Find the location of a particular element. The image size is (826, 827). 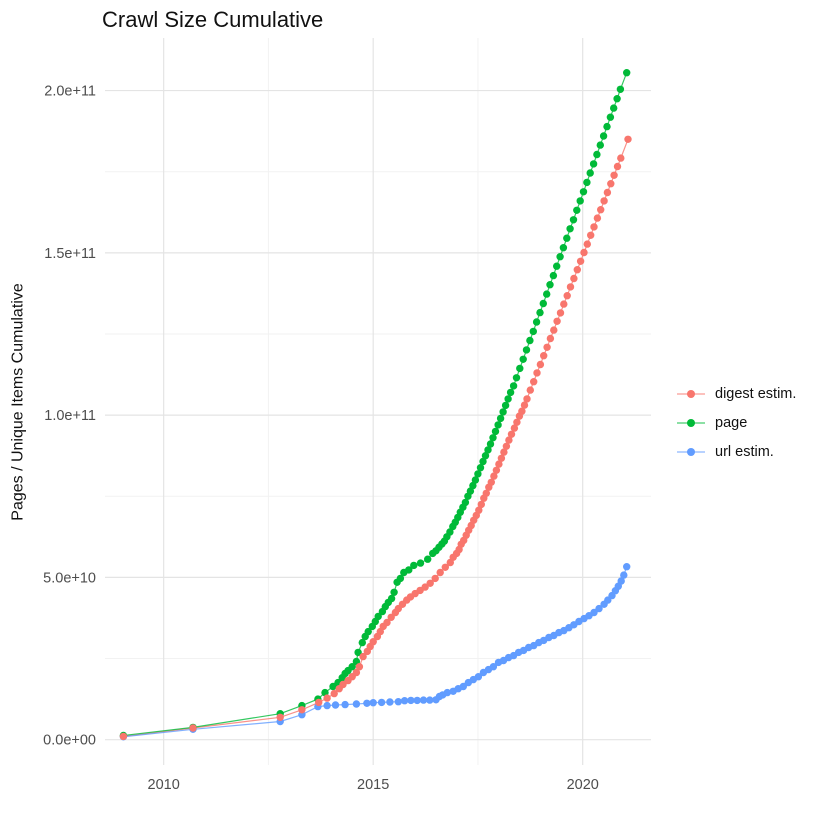

legend: digest estim. page url estim. is located at coordinates (736, 422).